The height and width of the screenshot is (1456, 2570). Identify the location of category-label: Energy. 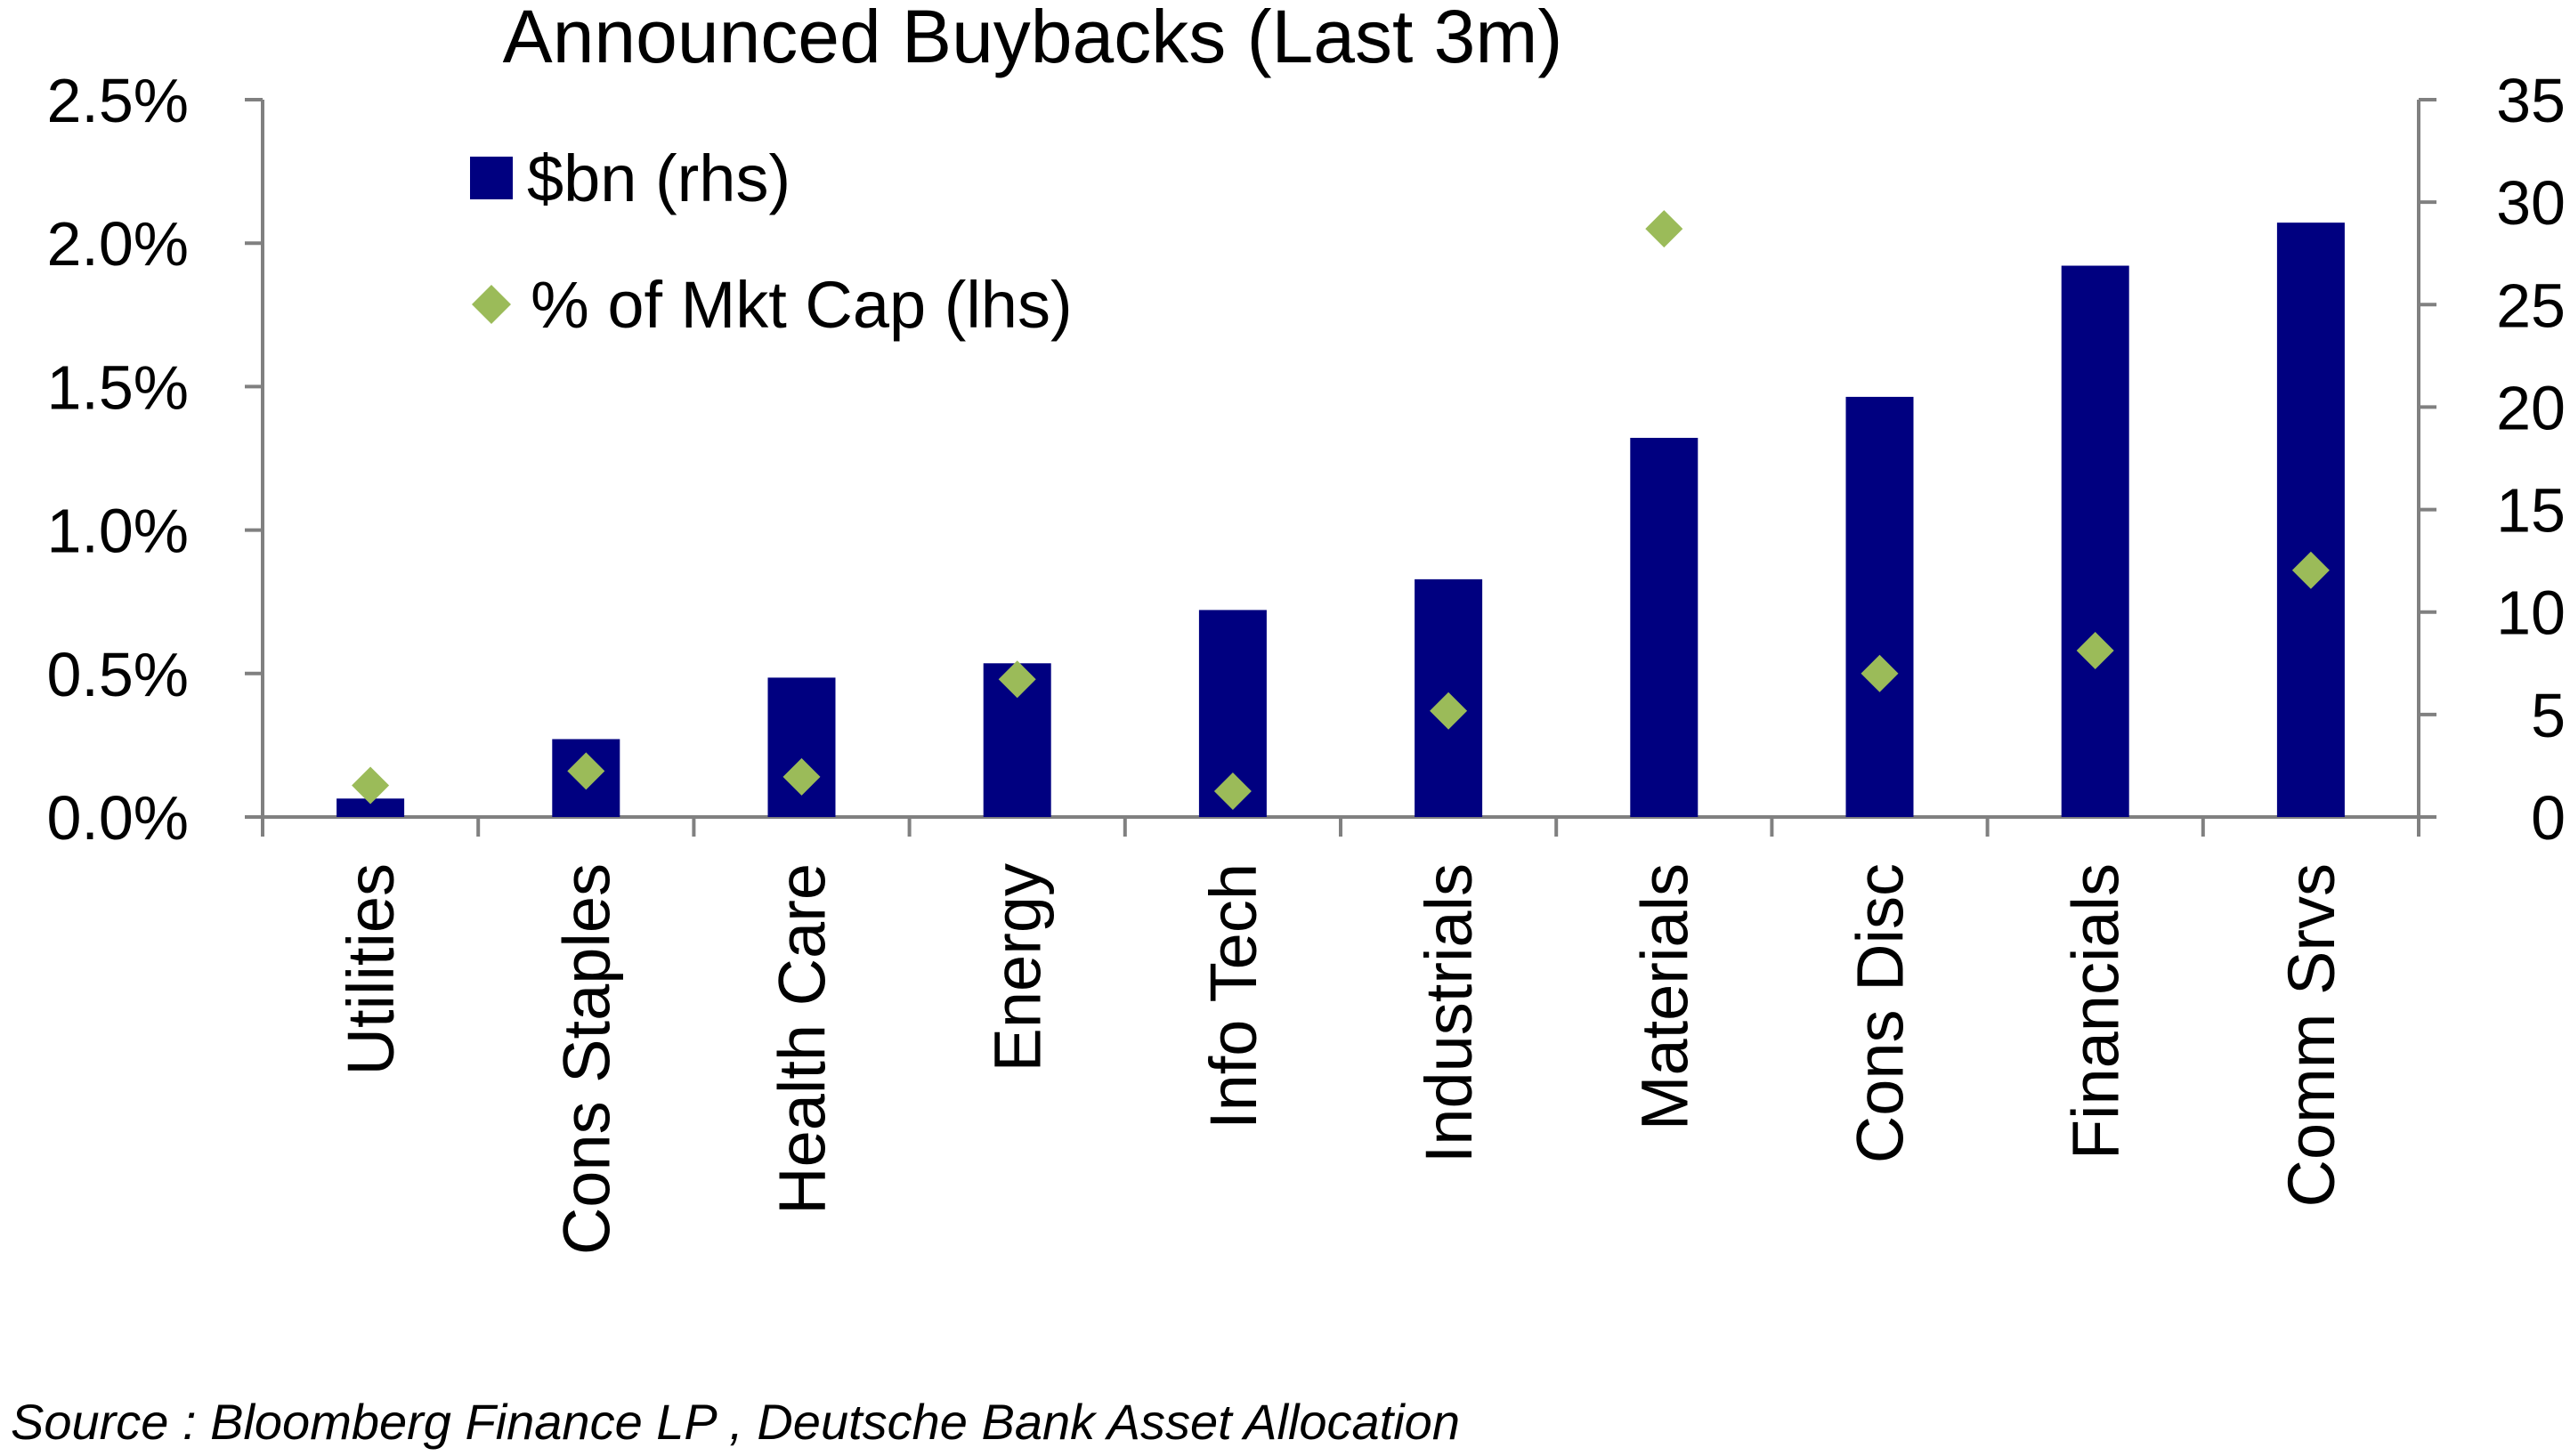
(1018, 967).